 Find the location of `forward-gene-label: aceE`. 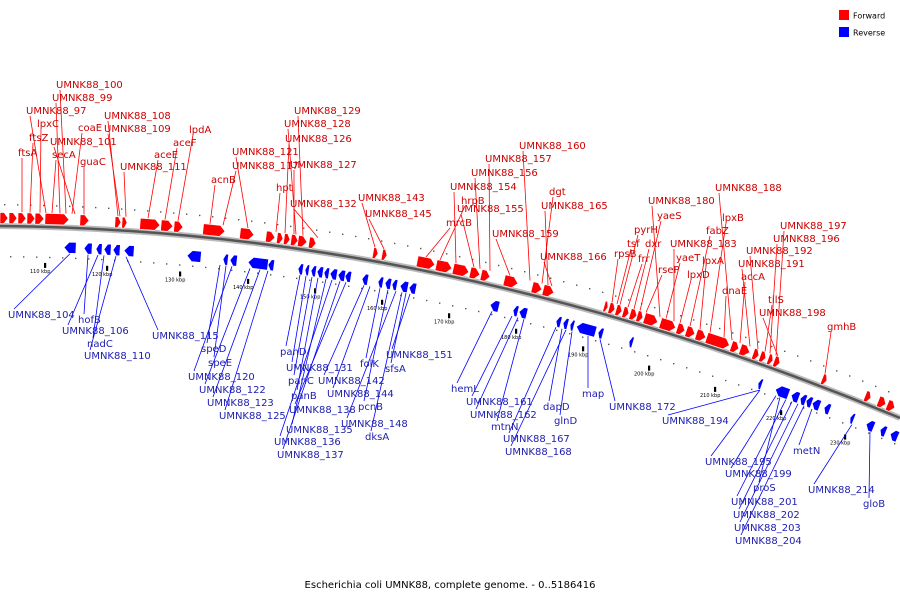

forward-gene-label: aceE is located at coordinates (166, 155).